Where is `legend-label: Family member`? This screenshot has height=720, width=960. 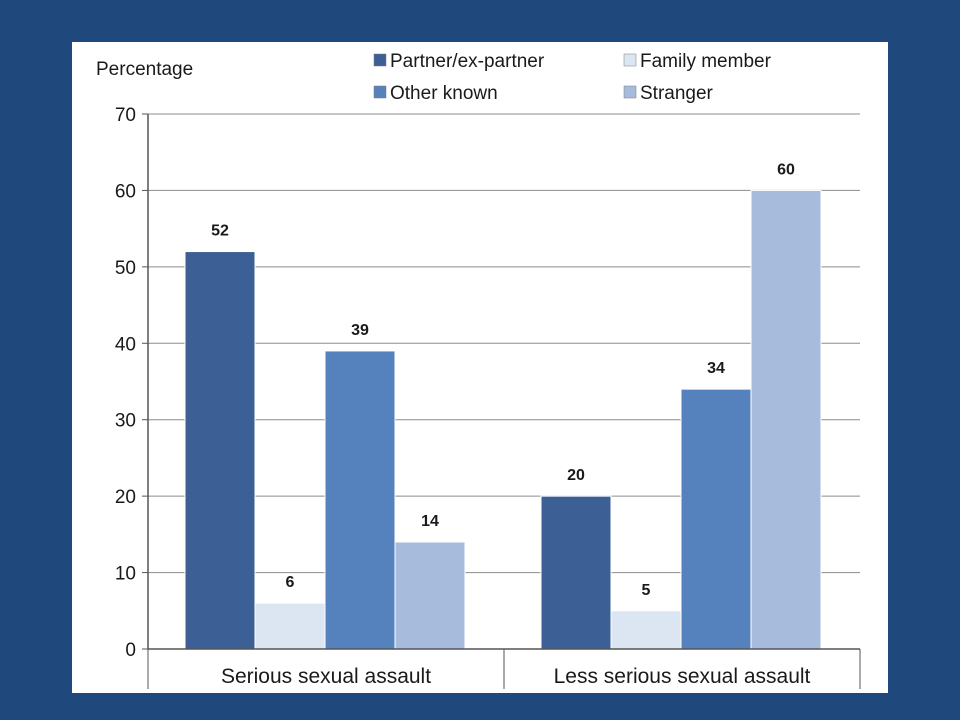 legend-label: Family member is located at coordinates (706, 61).